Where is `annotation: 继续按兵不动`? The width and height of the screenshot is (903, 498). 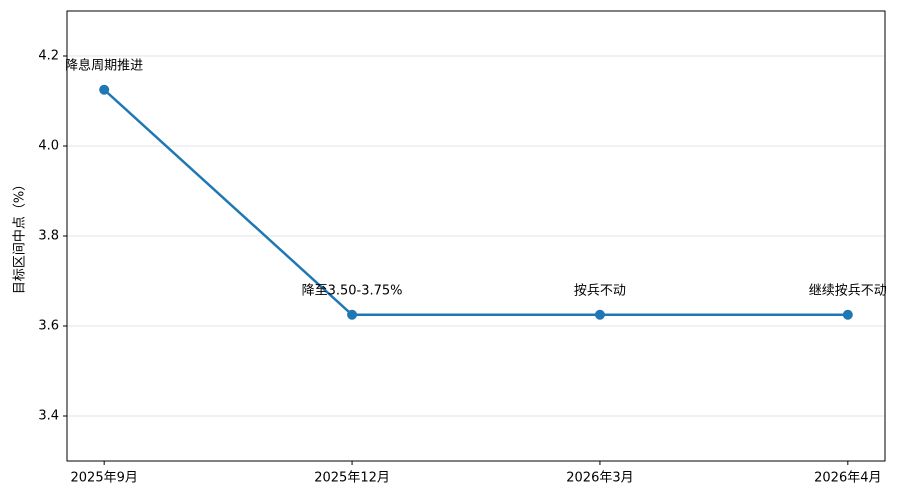
annotation: 继续按兵不动 is located at coordinates (848, 290).